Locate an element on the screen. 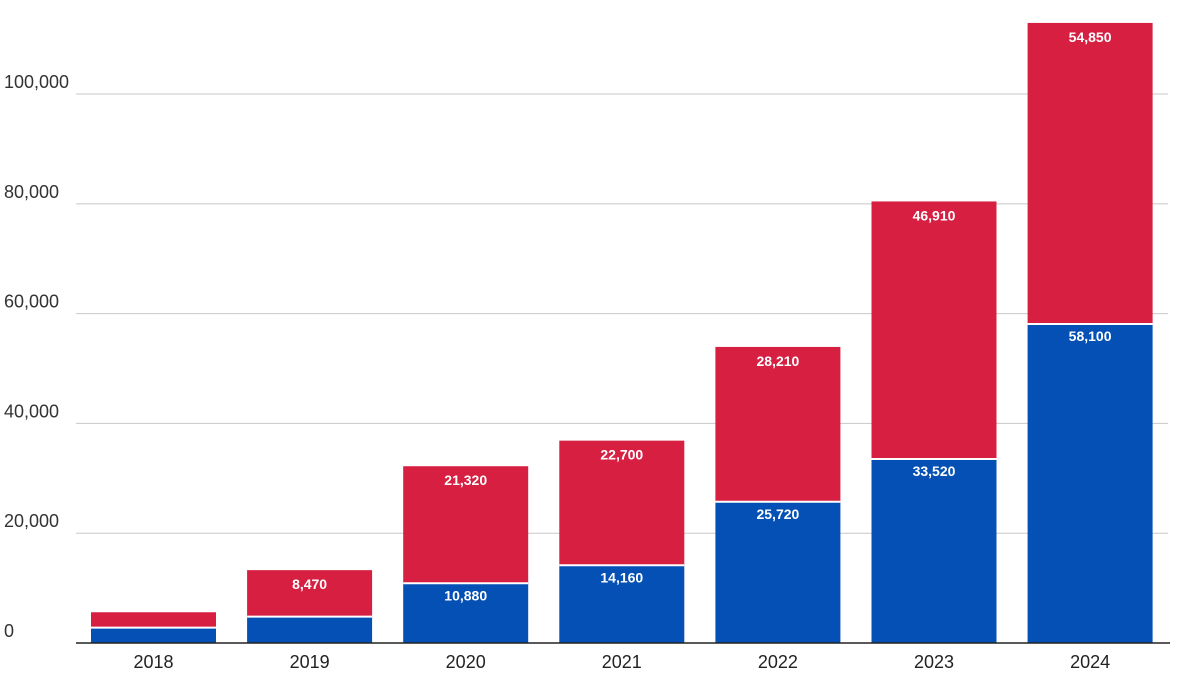 Image resolution: width=1200 pixels, height=675 pixels. bar-lower-2018 is located at coordinates (153, 635).